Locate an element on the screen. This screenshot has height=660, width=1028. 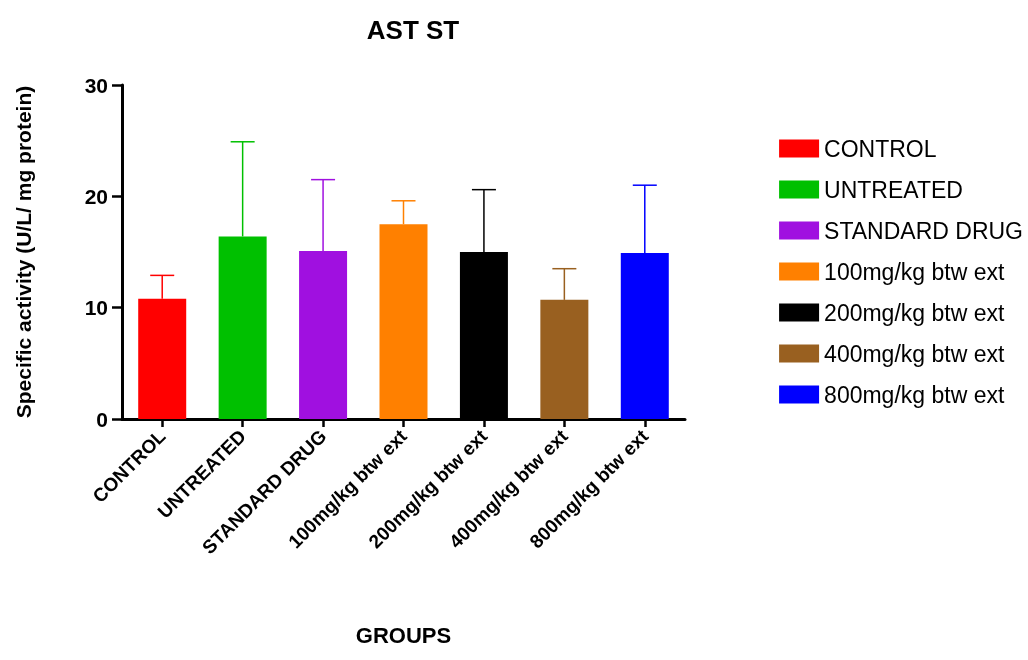
x-axis-title: GROUPS is located at coordinates (403, 635).